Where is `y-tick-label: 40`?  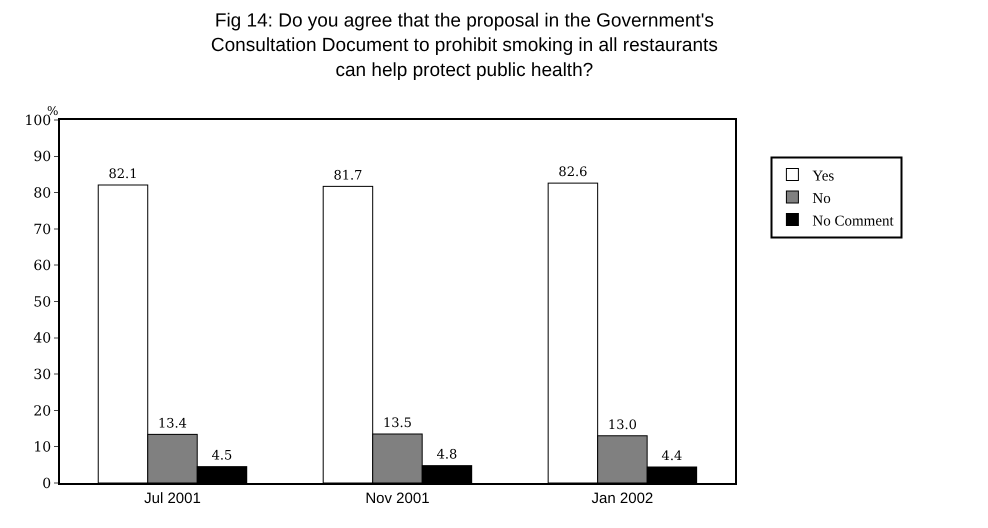
y-tick-label: 40 is located at coordinates (42, 338).